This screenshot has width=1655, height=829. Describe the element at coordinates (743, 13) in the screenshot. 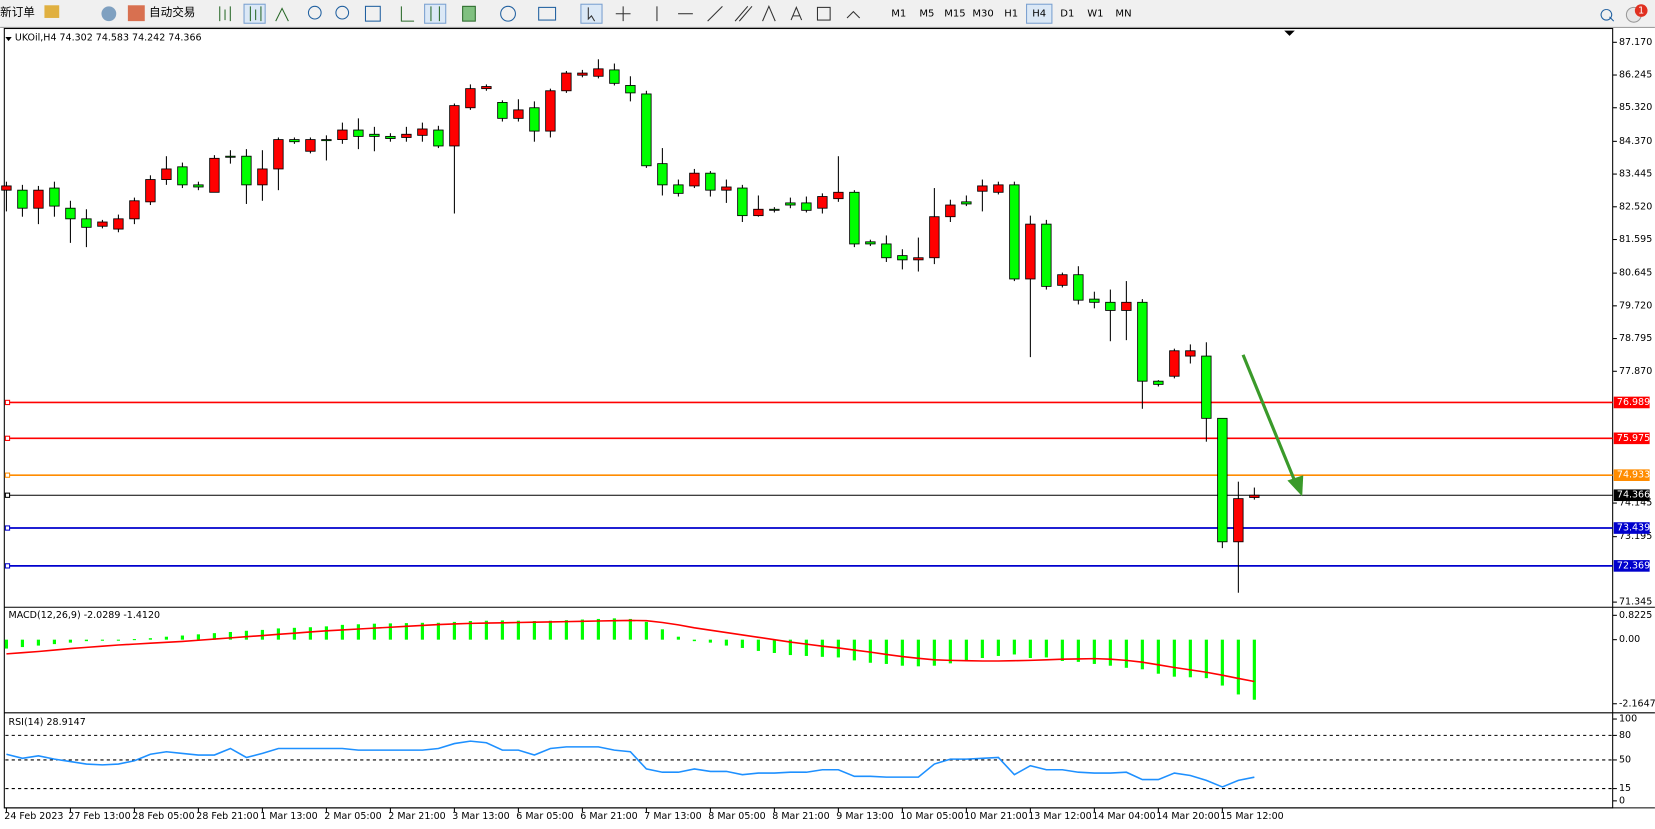

I see `channel-tool` at that location.